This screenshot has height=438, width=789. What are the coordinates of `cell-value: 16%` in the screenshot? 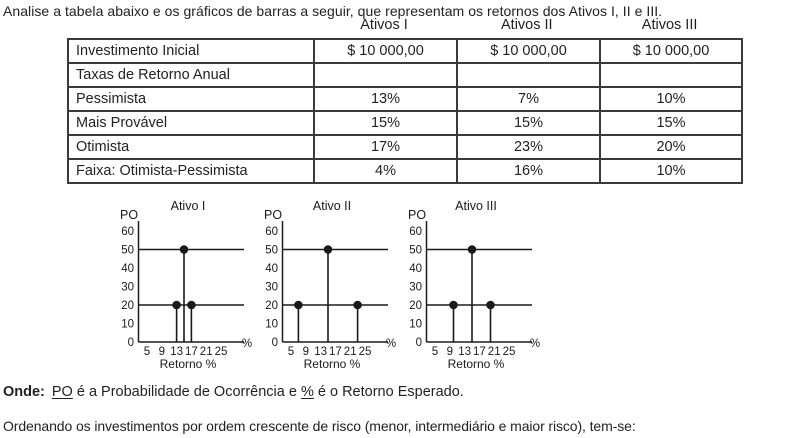 It's located at (528, 171).